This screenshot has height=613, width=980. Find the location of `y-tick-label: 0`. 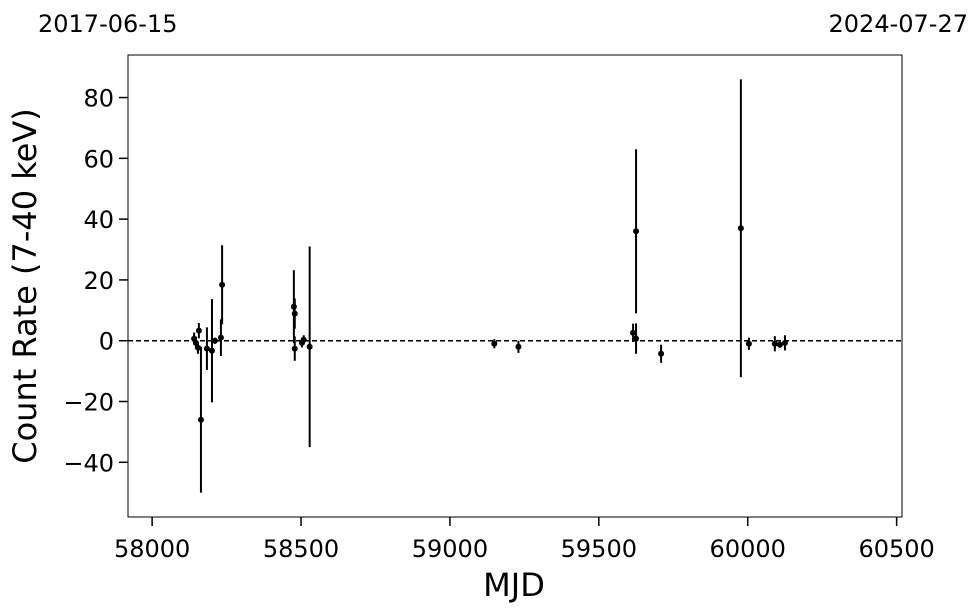

y-tick-label: 0 is located at coordinates (106, 342).